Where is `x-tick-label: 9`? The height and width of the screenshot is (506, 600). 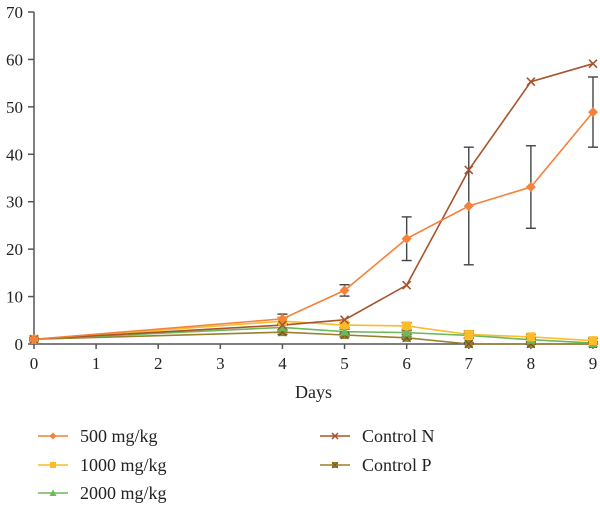
x-tick-label: 9 is located at coordinates (593, 363).